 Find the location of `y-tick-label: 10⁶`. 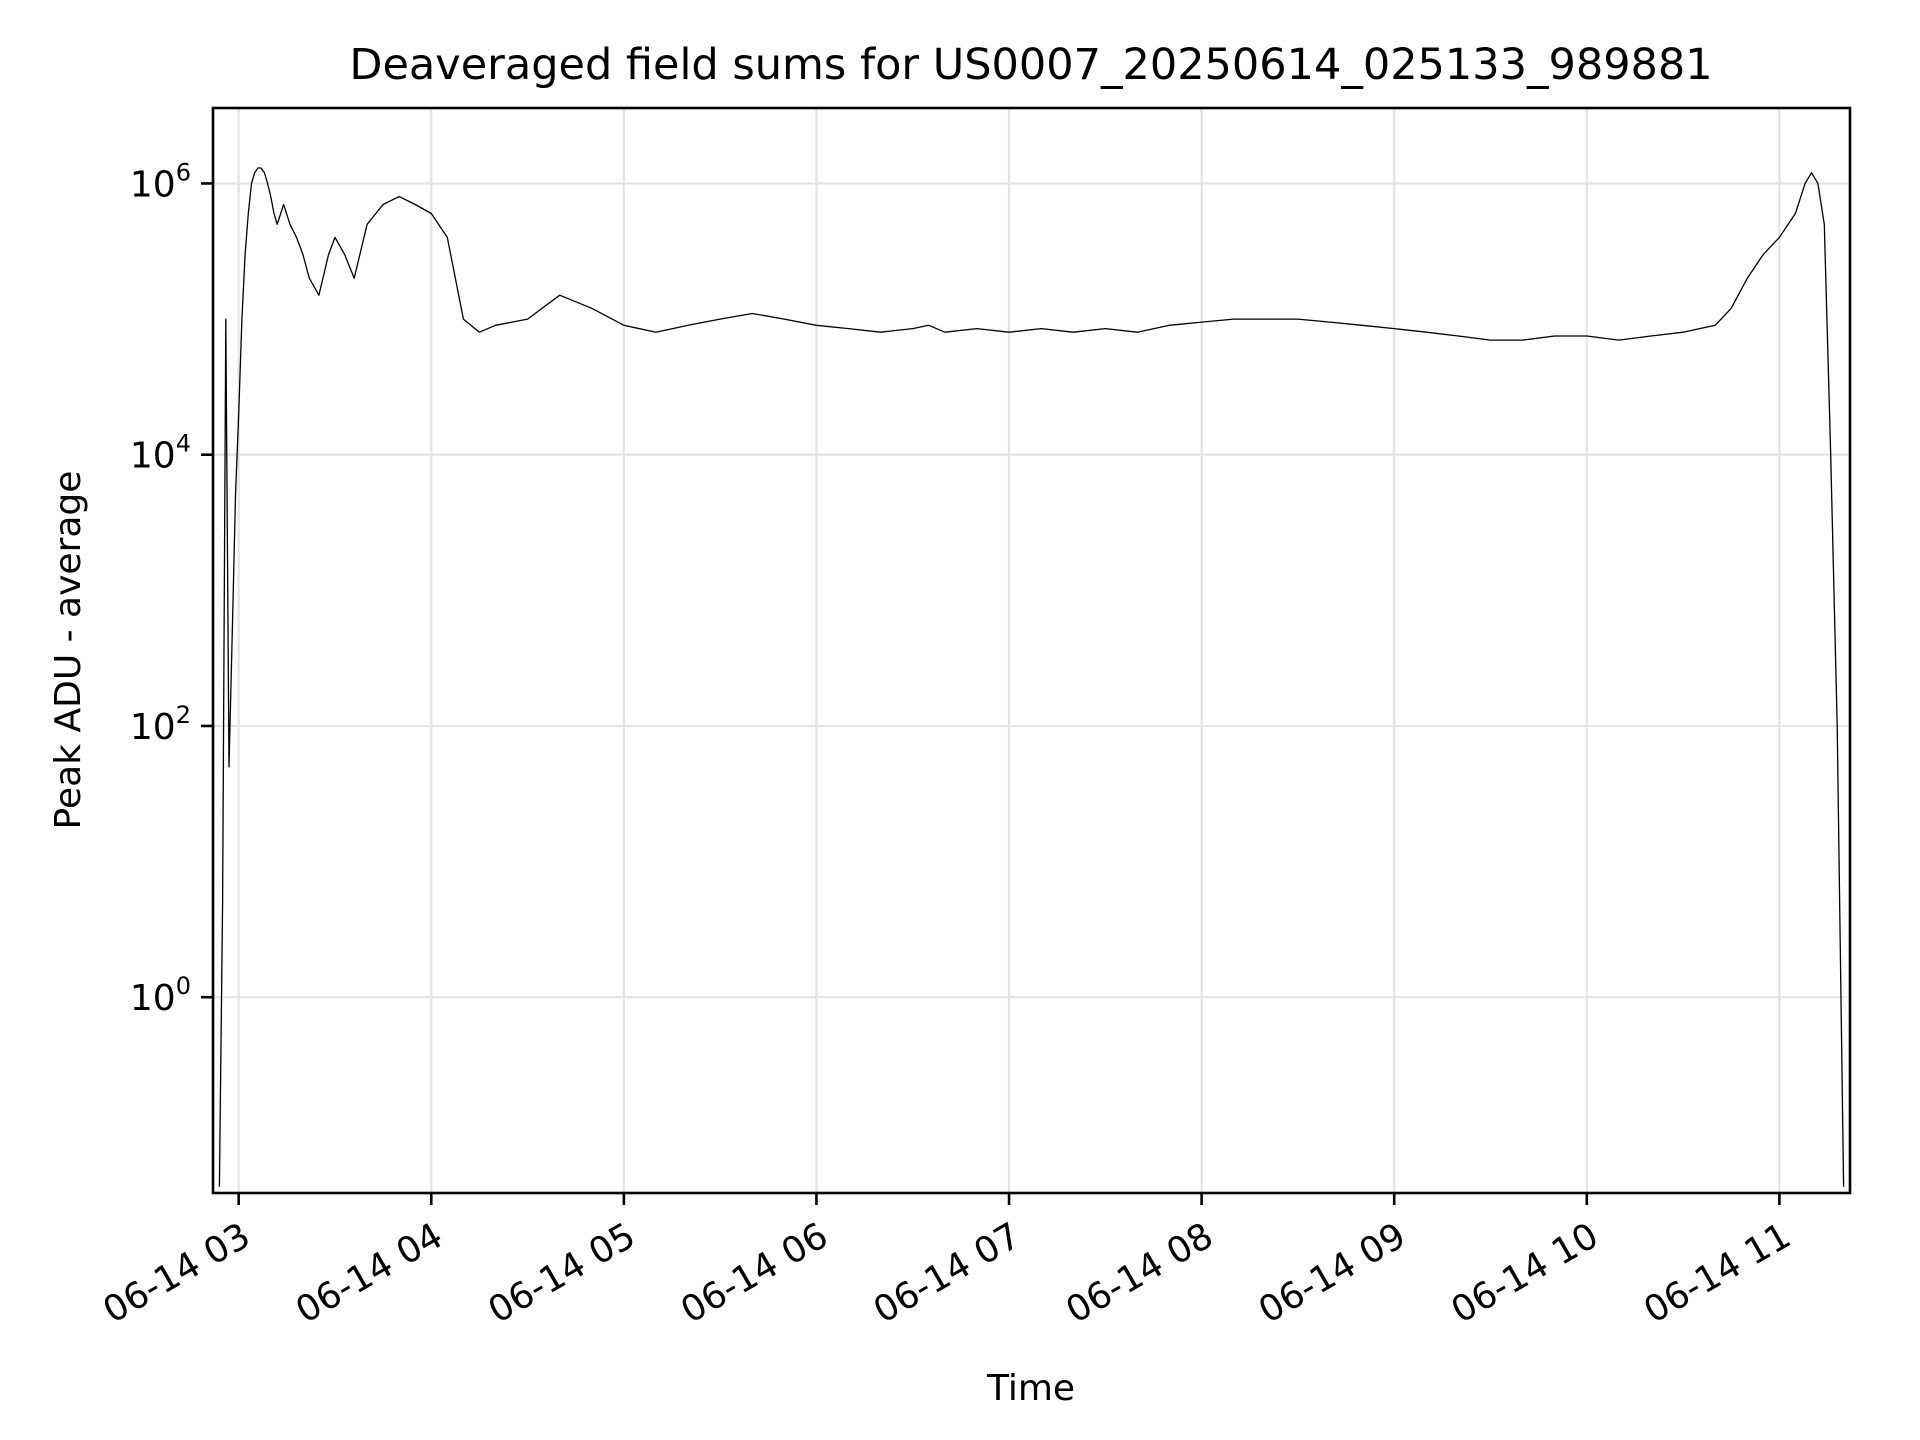

y-tick-label: 10⁶ is located at coordinates (160, 181).